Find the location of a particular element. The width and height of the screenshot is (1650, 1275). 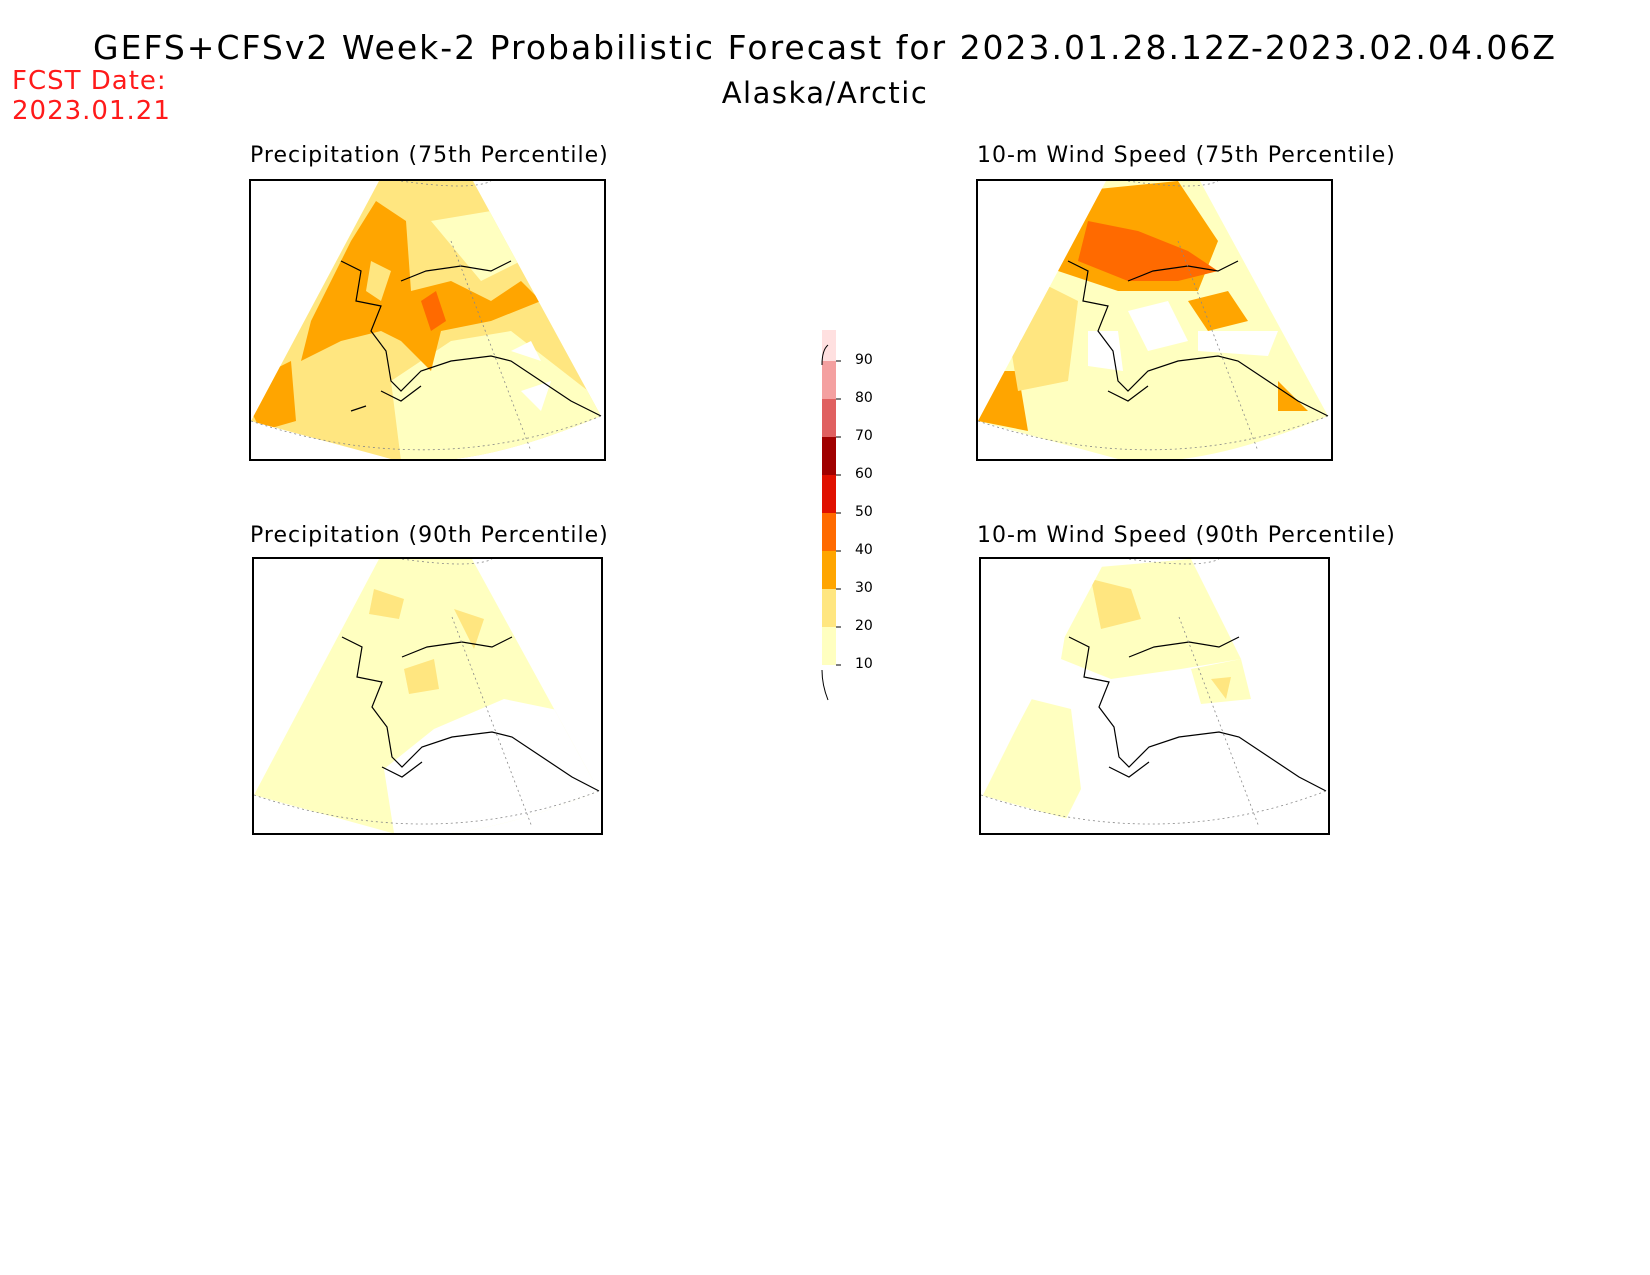

colorbar-label-90: 90 is located at coordinates (864, 360).